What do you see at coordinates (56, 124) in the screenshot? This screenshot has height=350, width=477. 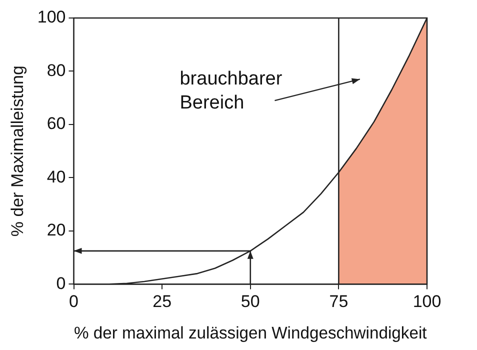 I see `y-tick-label: 60` at bounding box center [56, 124].